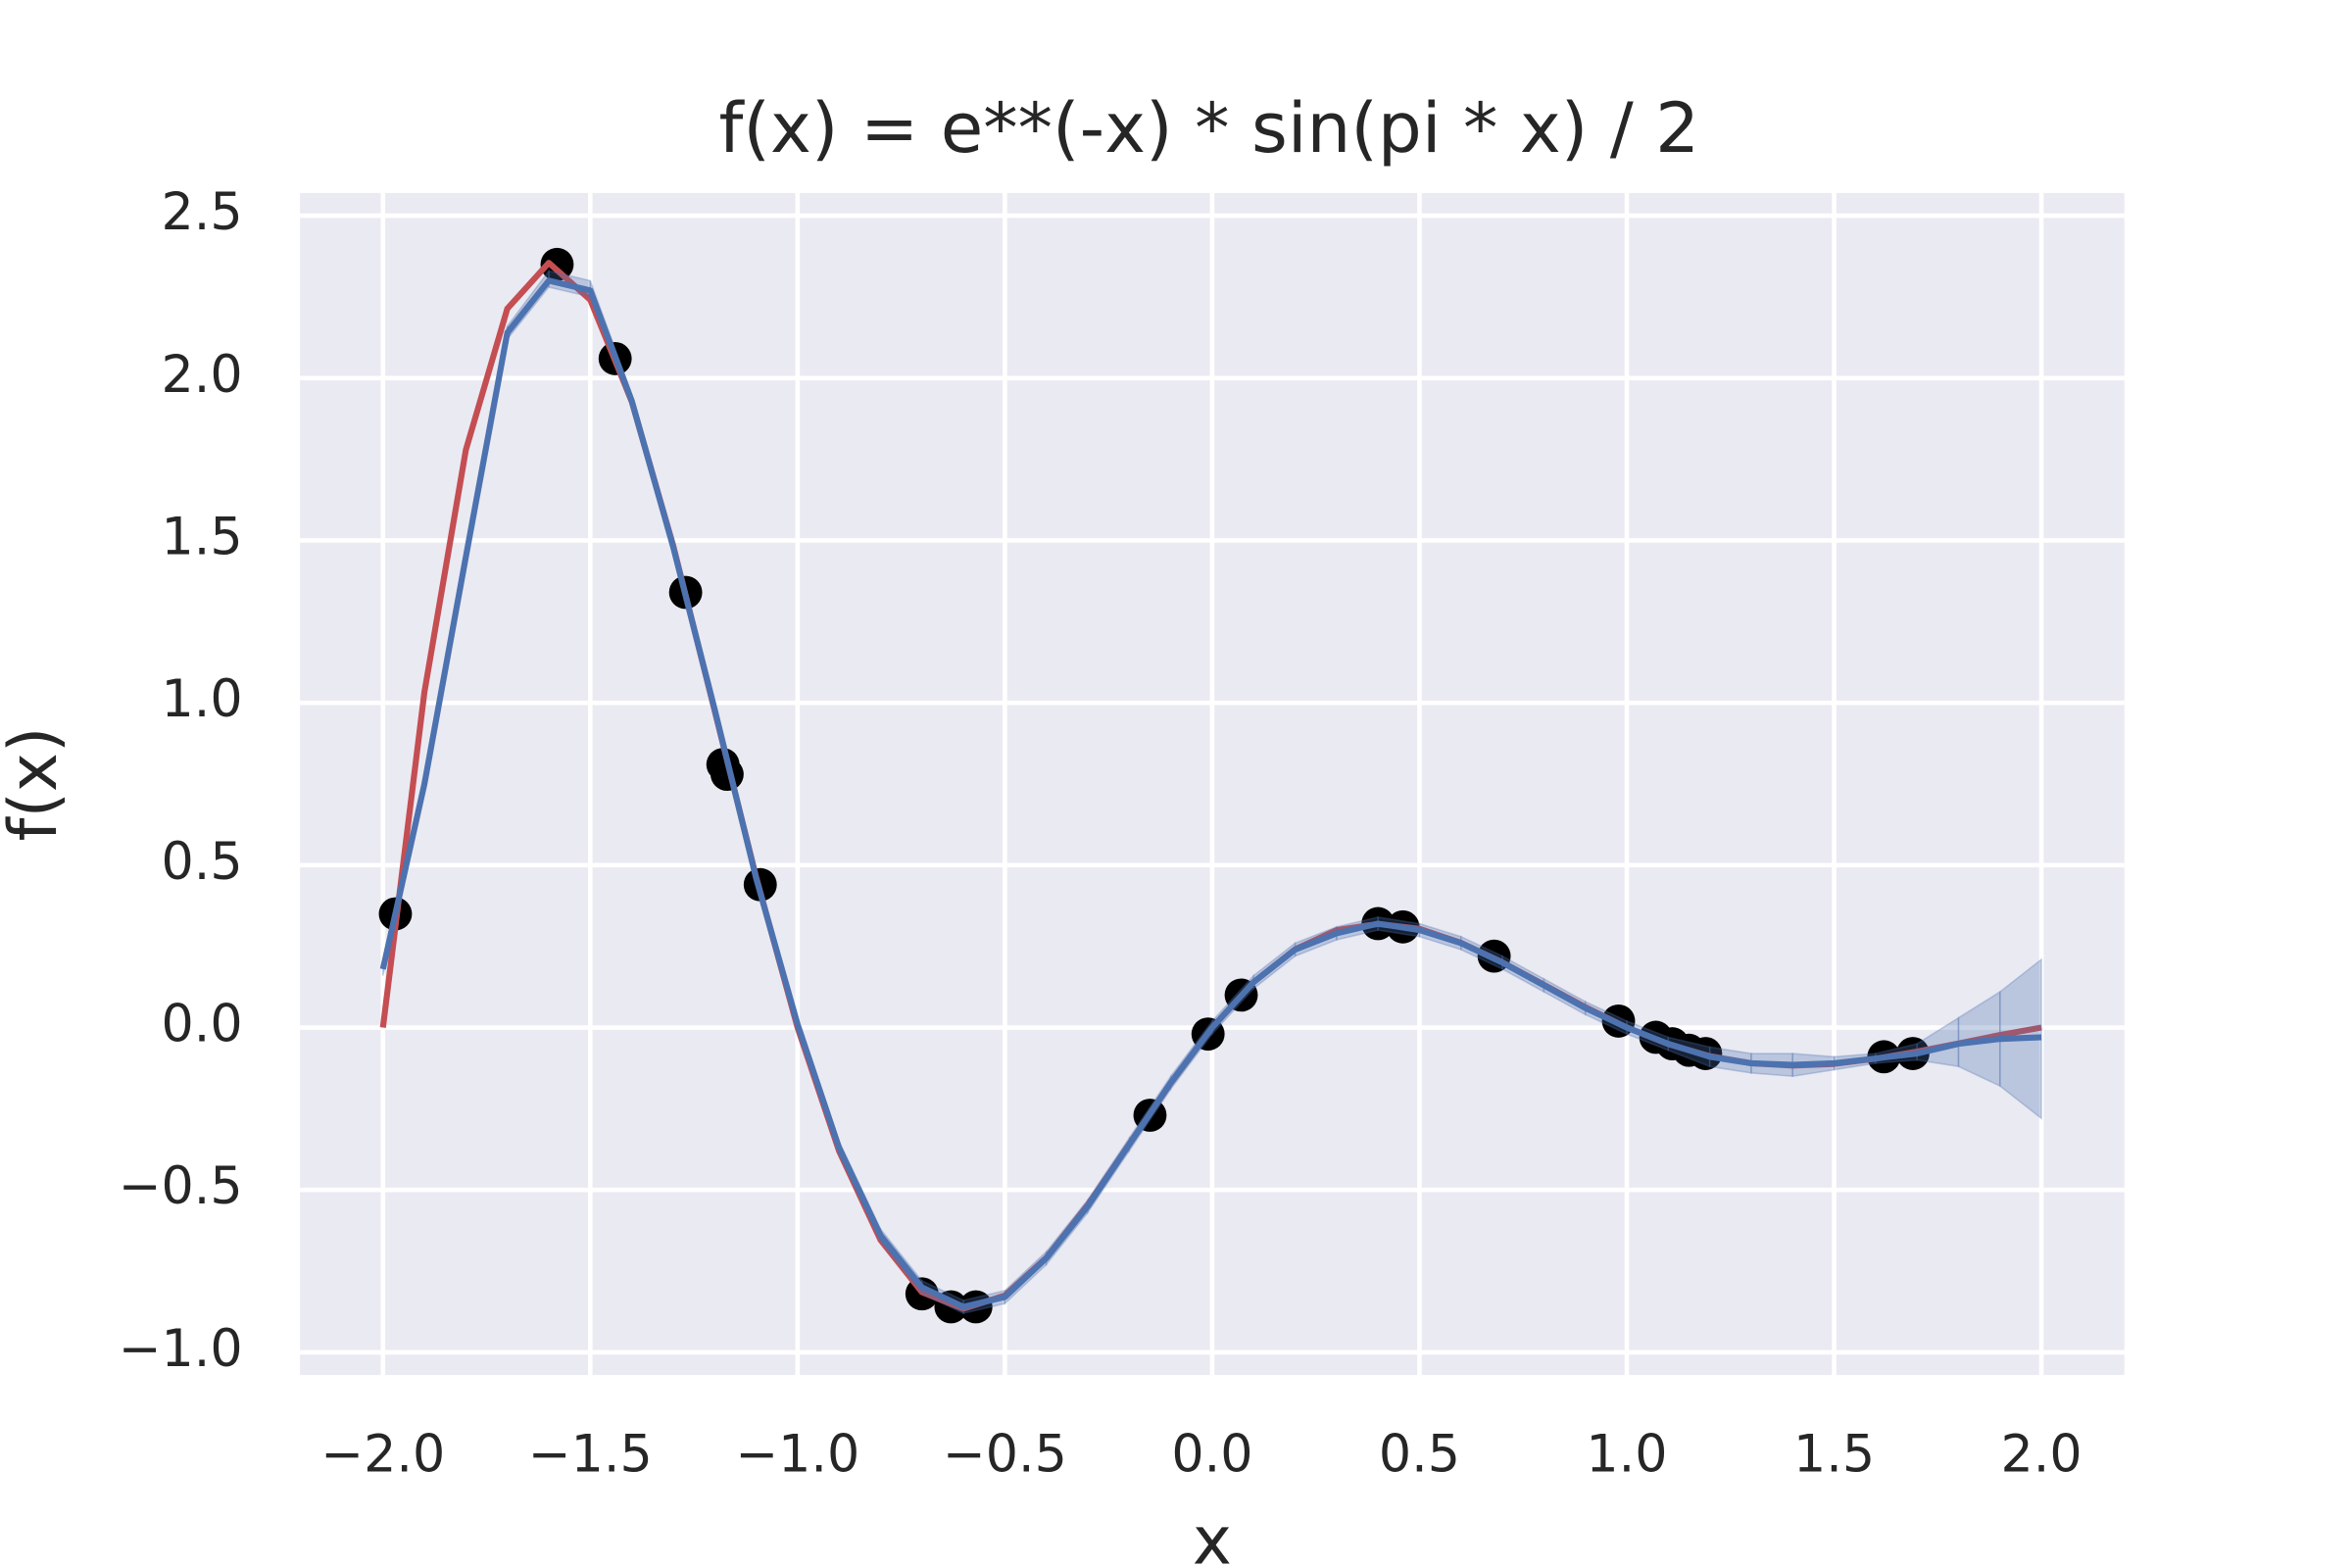  What do you see at coordinates (202, 862) in the screenshot?
I see `y-tick-label: 0.5` at bounding box center [202, 862].